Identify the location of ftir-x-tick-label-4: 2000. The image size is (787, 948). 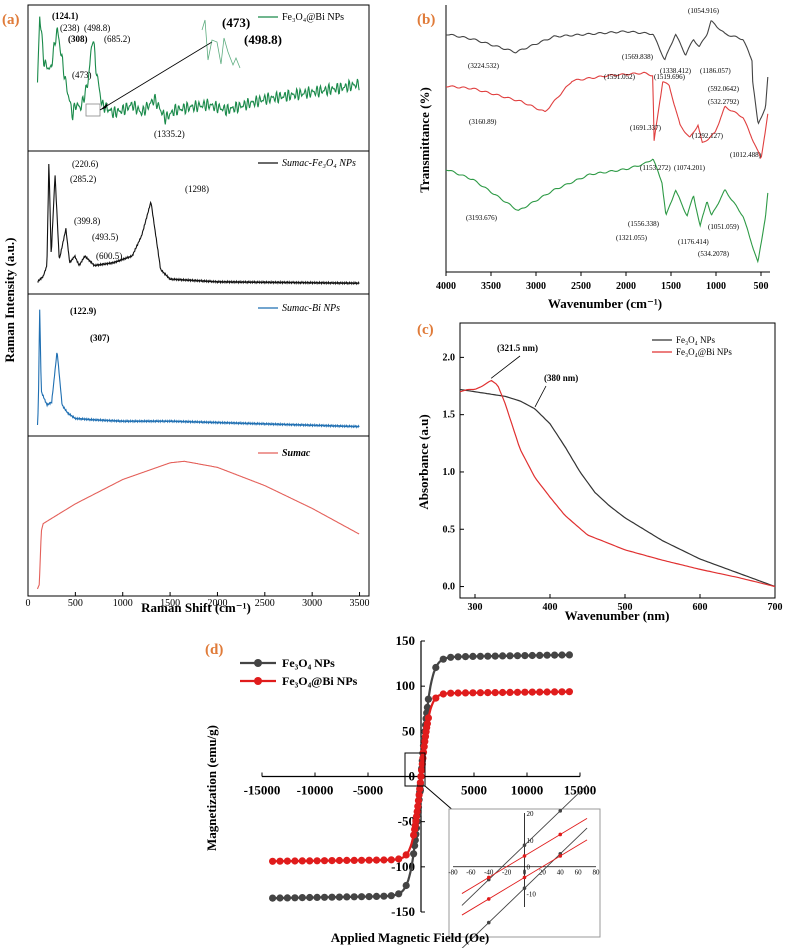
(626, 286).